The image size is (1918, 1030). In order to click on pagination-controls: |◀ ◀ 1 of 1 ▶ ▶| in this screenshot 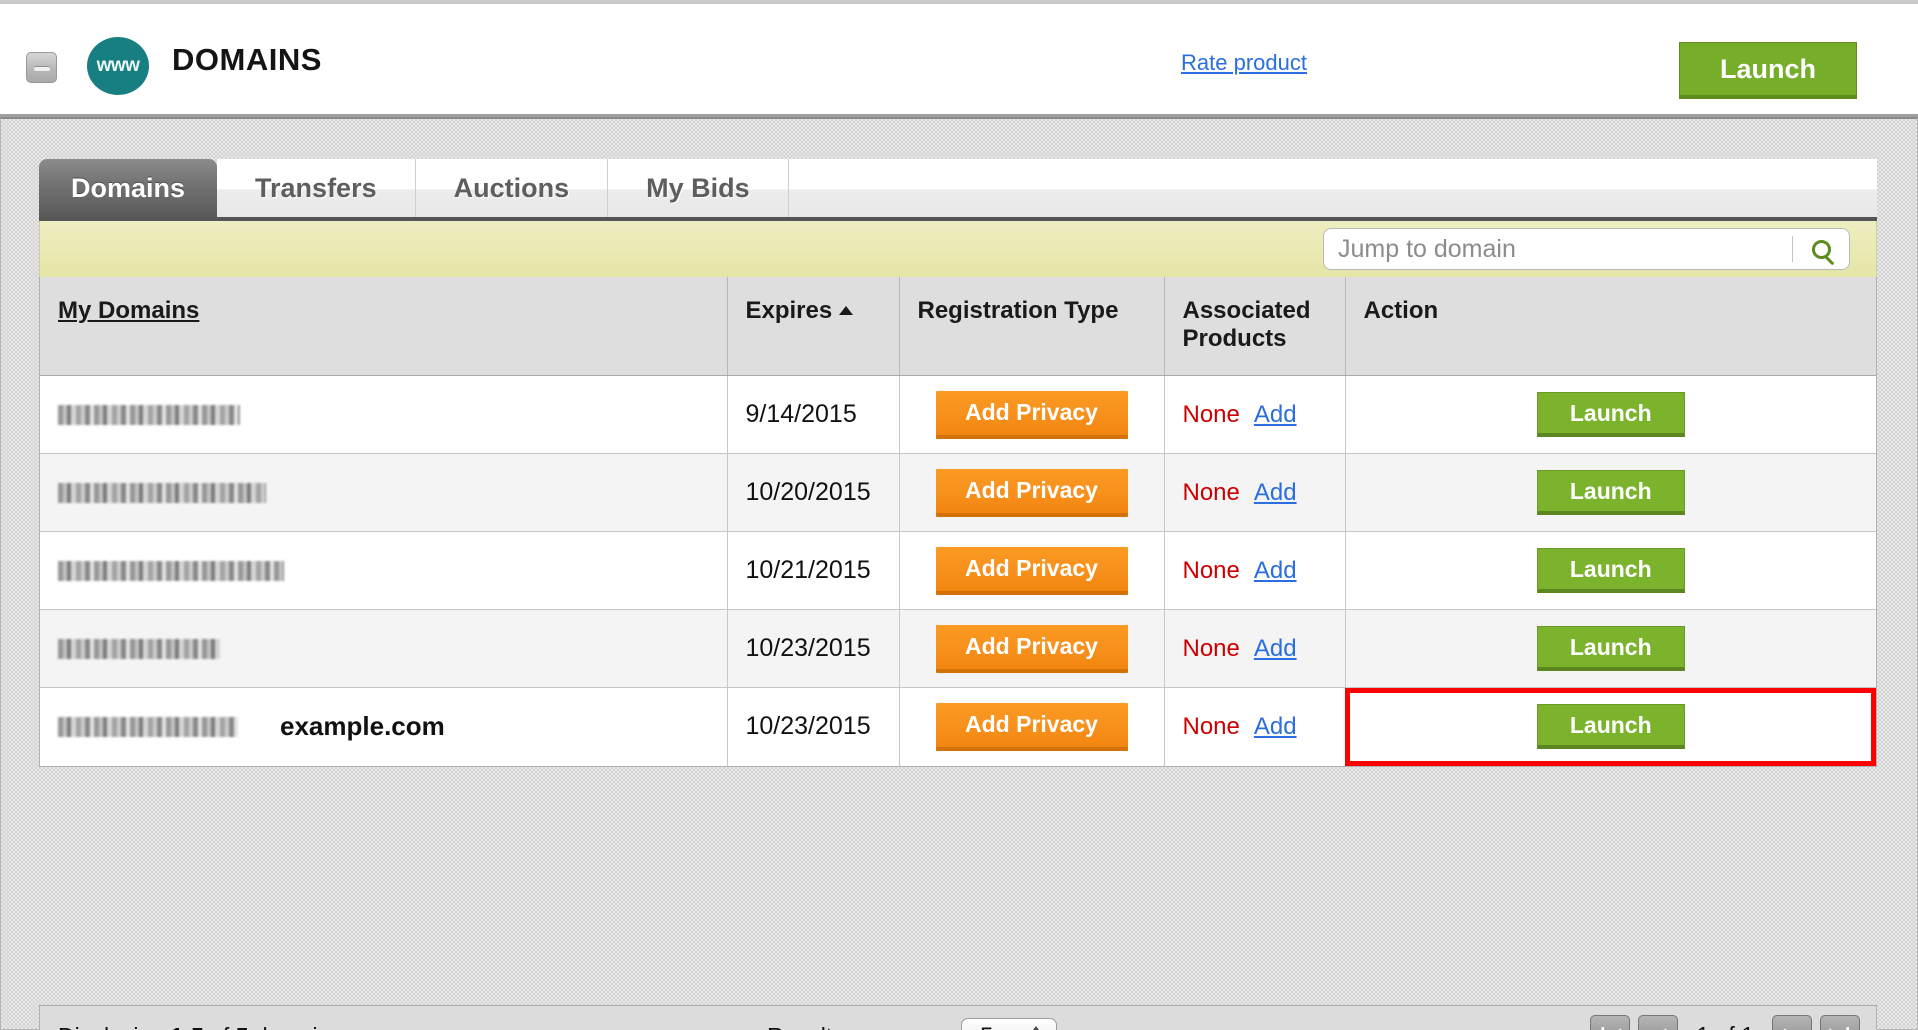, I will do `click(1725, 1022)`.